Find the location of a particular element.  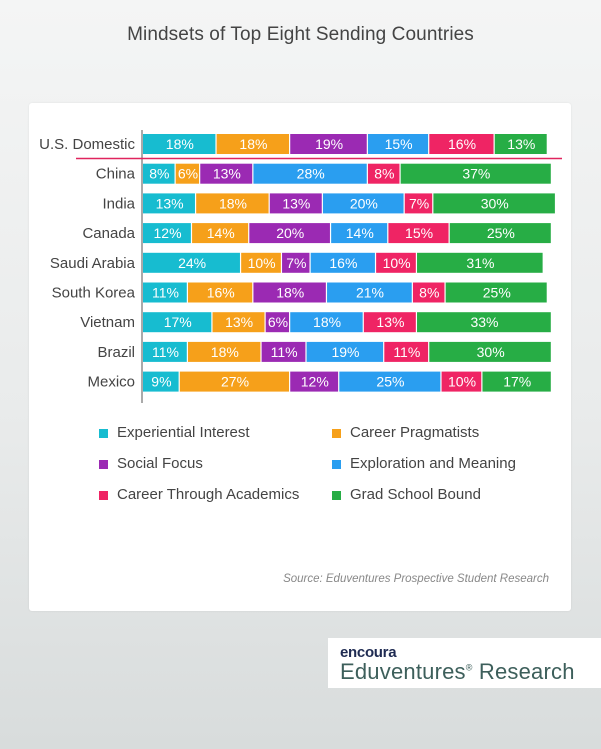

data-label: 7% is located at coordinates (419, 203).